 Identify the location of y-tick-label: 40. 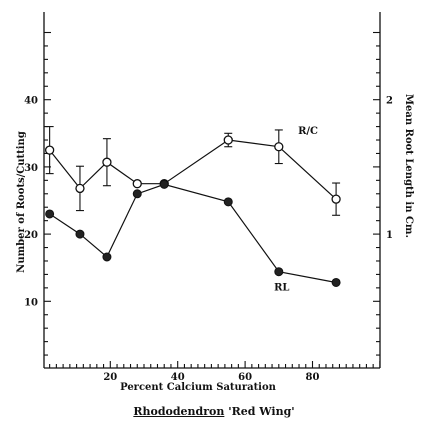
(31, 101).